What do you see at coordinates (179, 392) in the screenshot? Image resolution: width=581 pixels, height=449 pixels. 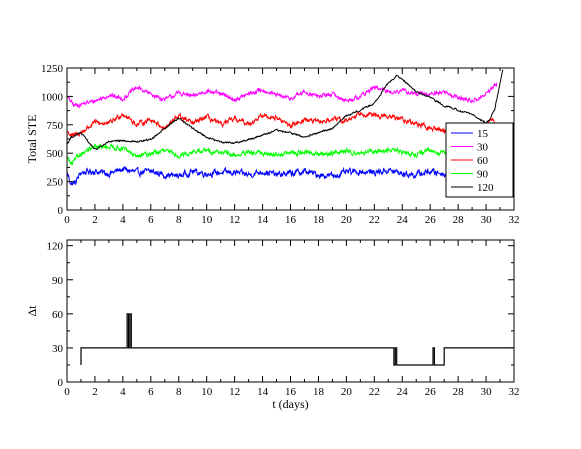 I see `bottom-x-tick-label: 8` at bounding box center [179, 392].